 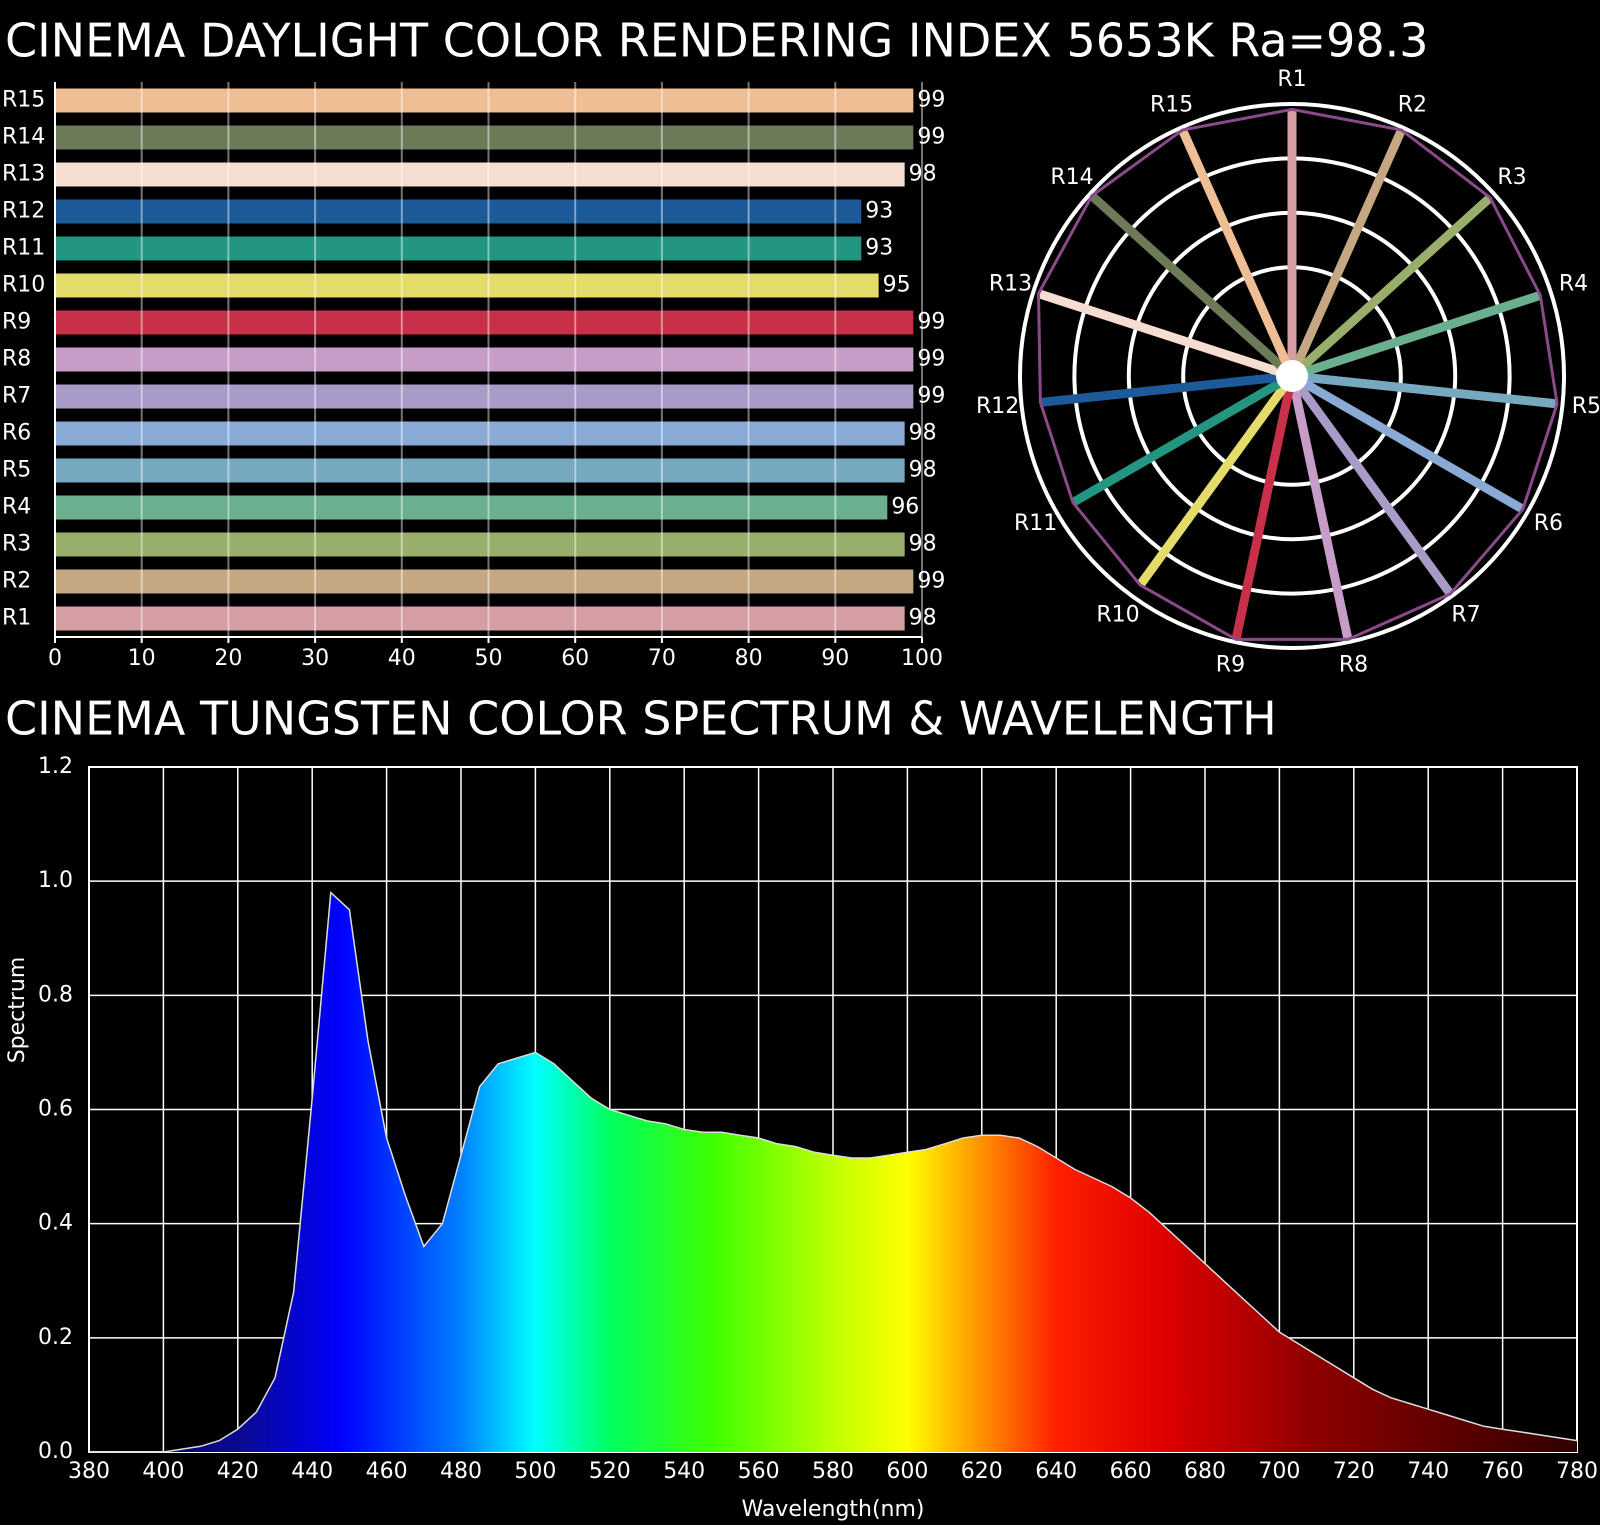 What do you see at coordinates (387, 1471) in the screenshot?
I see `x-tick-label: 460` at bounding box center [387, 1471].